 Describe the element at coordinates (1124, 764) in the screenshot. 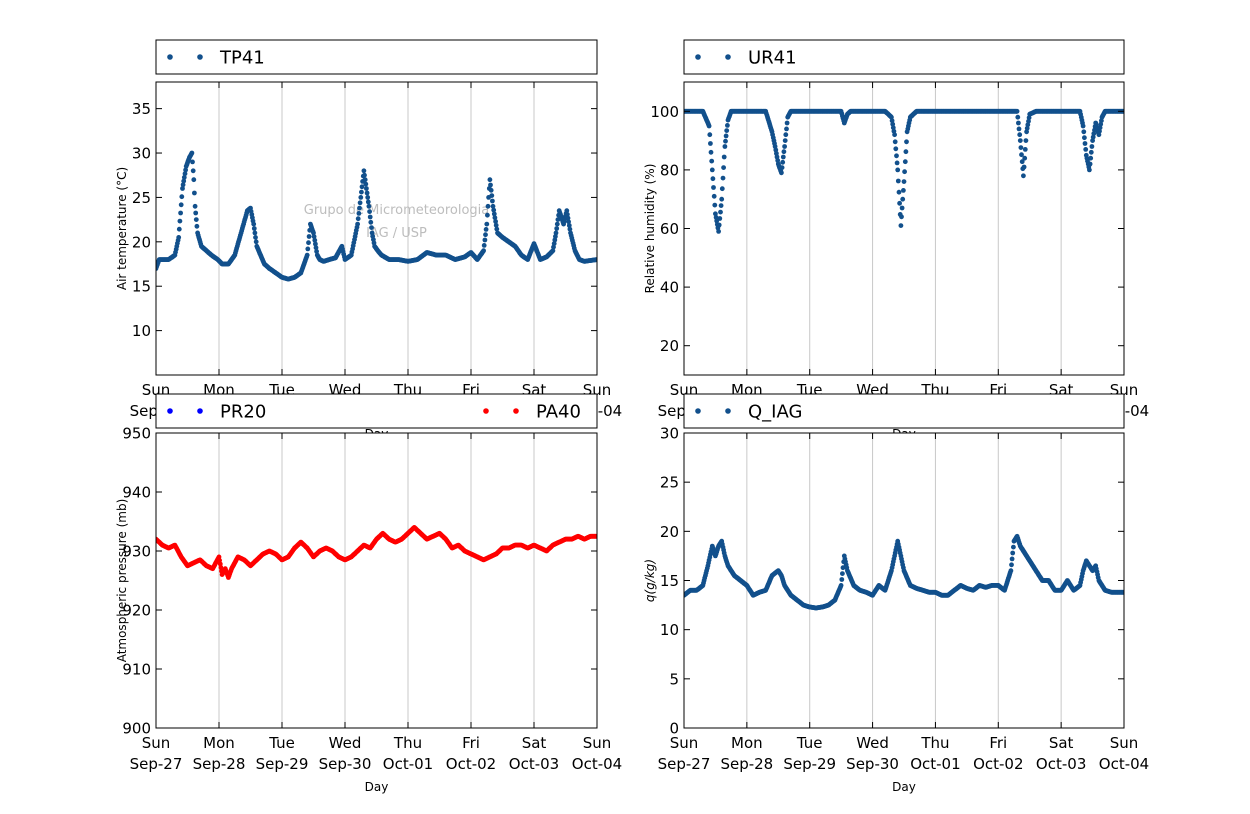

I see `x-tick-label-date: Oct-04` at that location.